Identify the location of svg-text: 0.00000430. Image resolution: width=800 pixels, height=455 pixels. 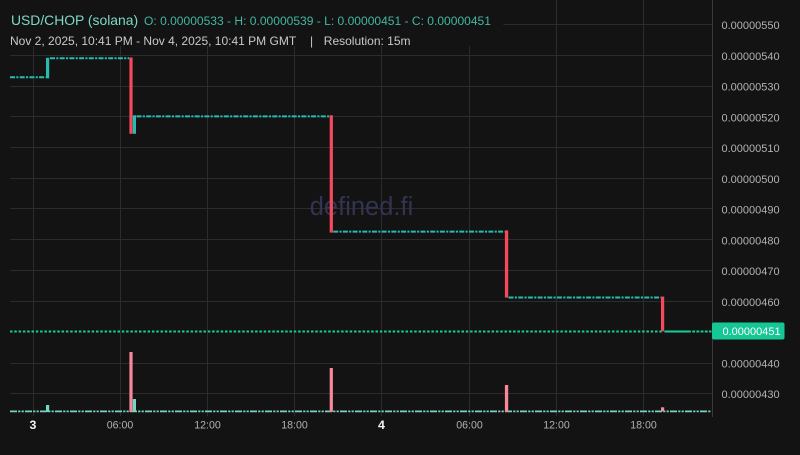
(751, 395).